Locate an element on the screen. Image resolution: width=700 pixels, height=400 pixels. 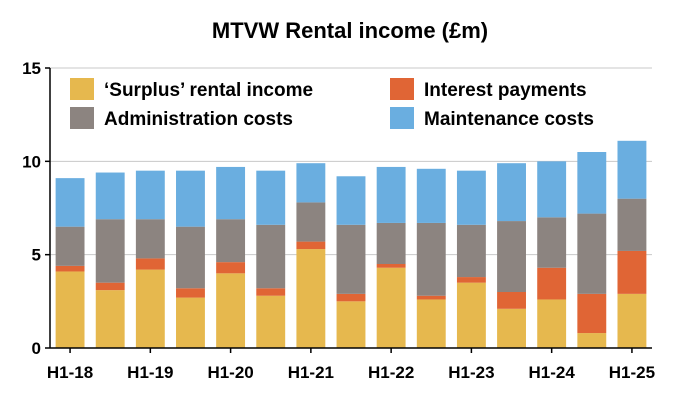
legend-item: Maintenance costs is located at coordinates (492, 118).